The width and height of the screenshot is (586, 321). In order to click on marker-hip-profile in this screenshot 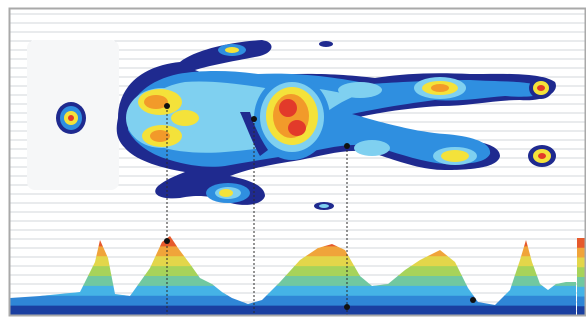, I will do `click(167, 241)`.